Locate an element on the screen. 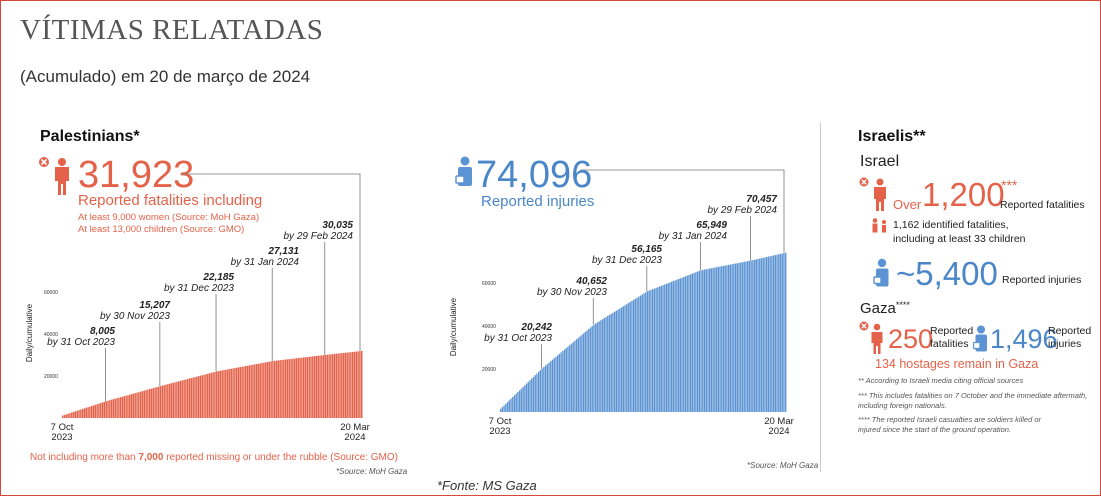  headline-connector is located at coordinates (271, 262).